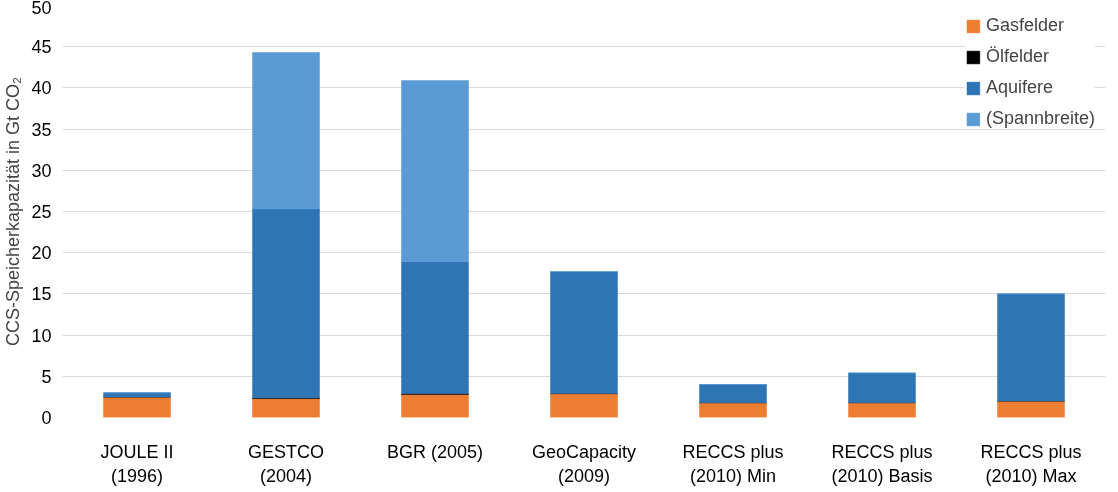 This screenshot has height=492, width=1118. What do you see at coordinates (41, 294) in the screenshot?
I see `y-tick-label: 15` at bounding box center [41, 294].